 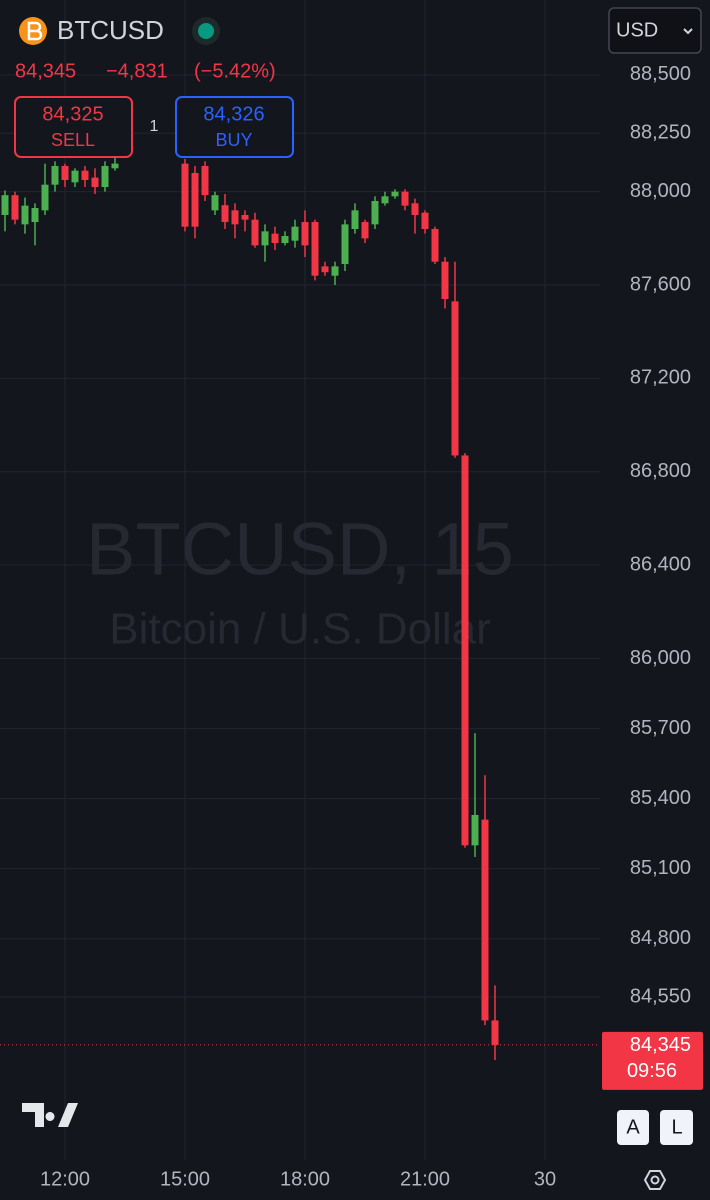 I want to click on y-tick-label: 88,250, so click(x=660, y=133).